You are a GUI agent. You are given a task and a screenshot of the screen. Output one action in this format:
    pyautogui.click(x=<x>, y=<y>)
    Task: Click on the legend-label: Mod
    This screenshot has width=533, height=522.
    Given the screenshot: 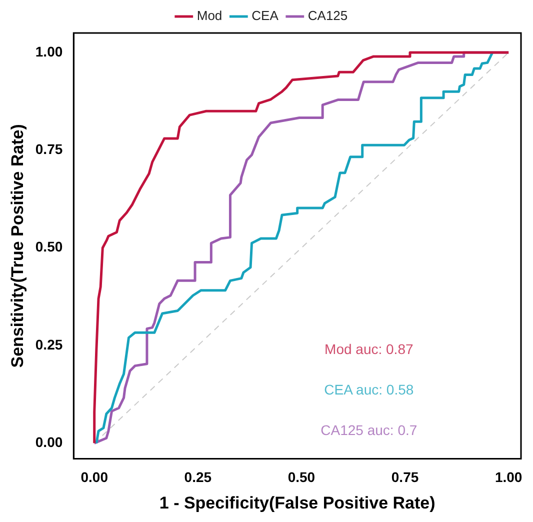 What is the action you would take?
    pyautogui.click(x=209, y=16)
    